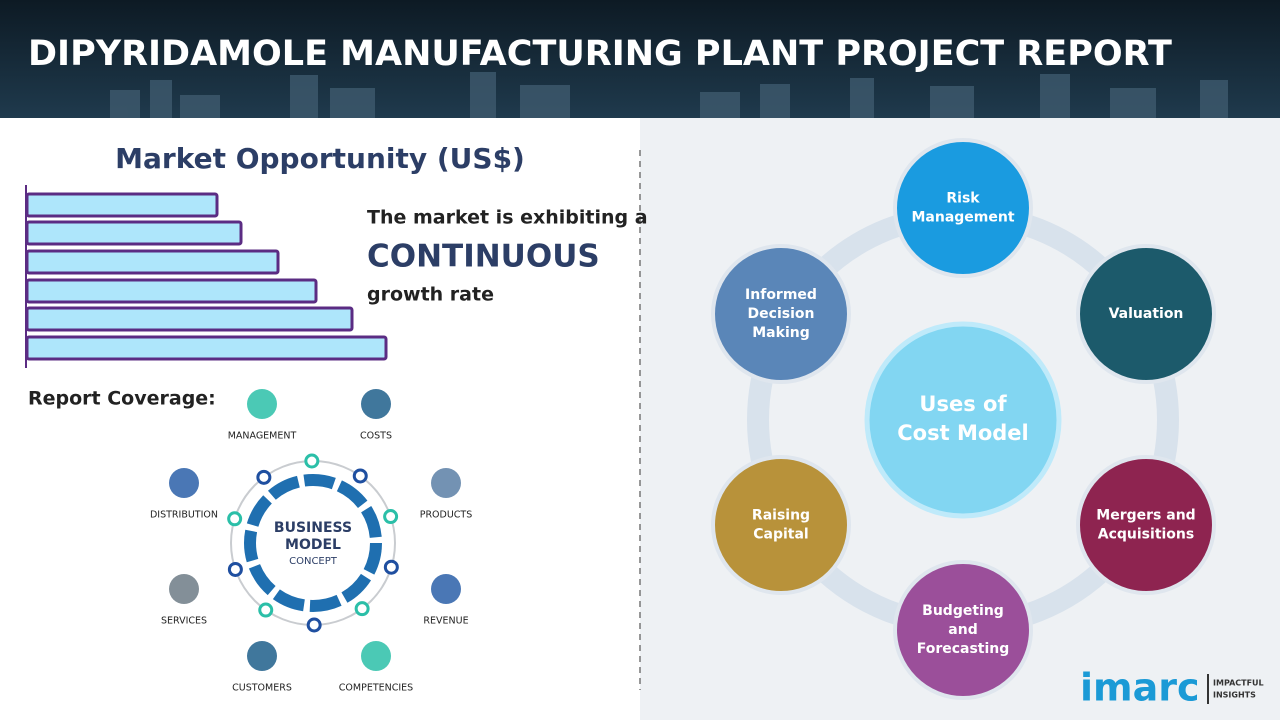 The image size is (1280, 724). I want to click on logo-tagline: IMPACTFUL, so click(1238, 683).